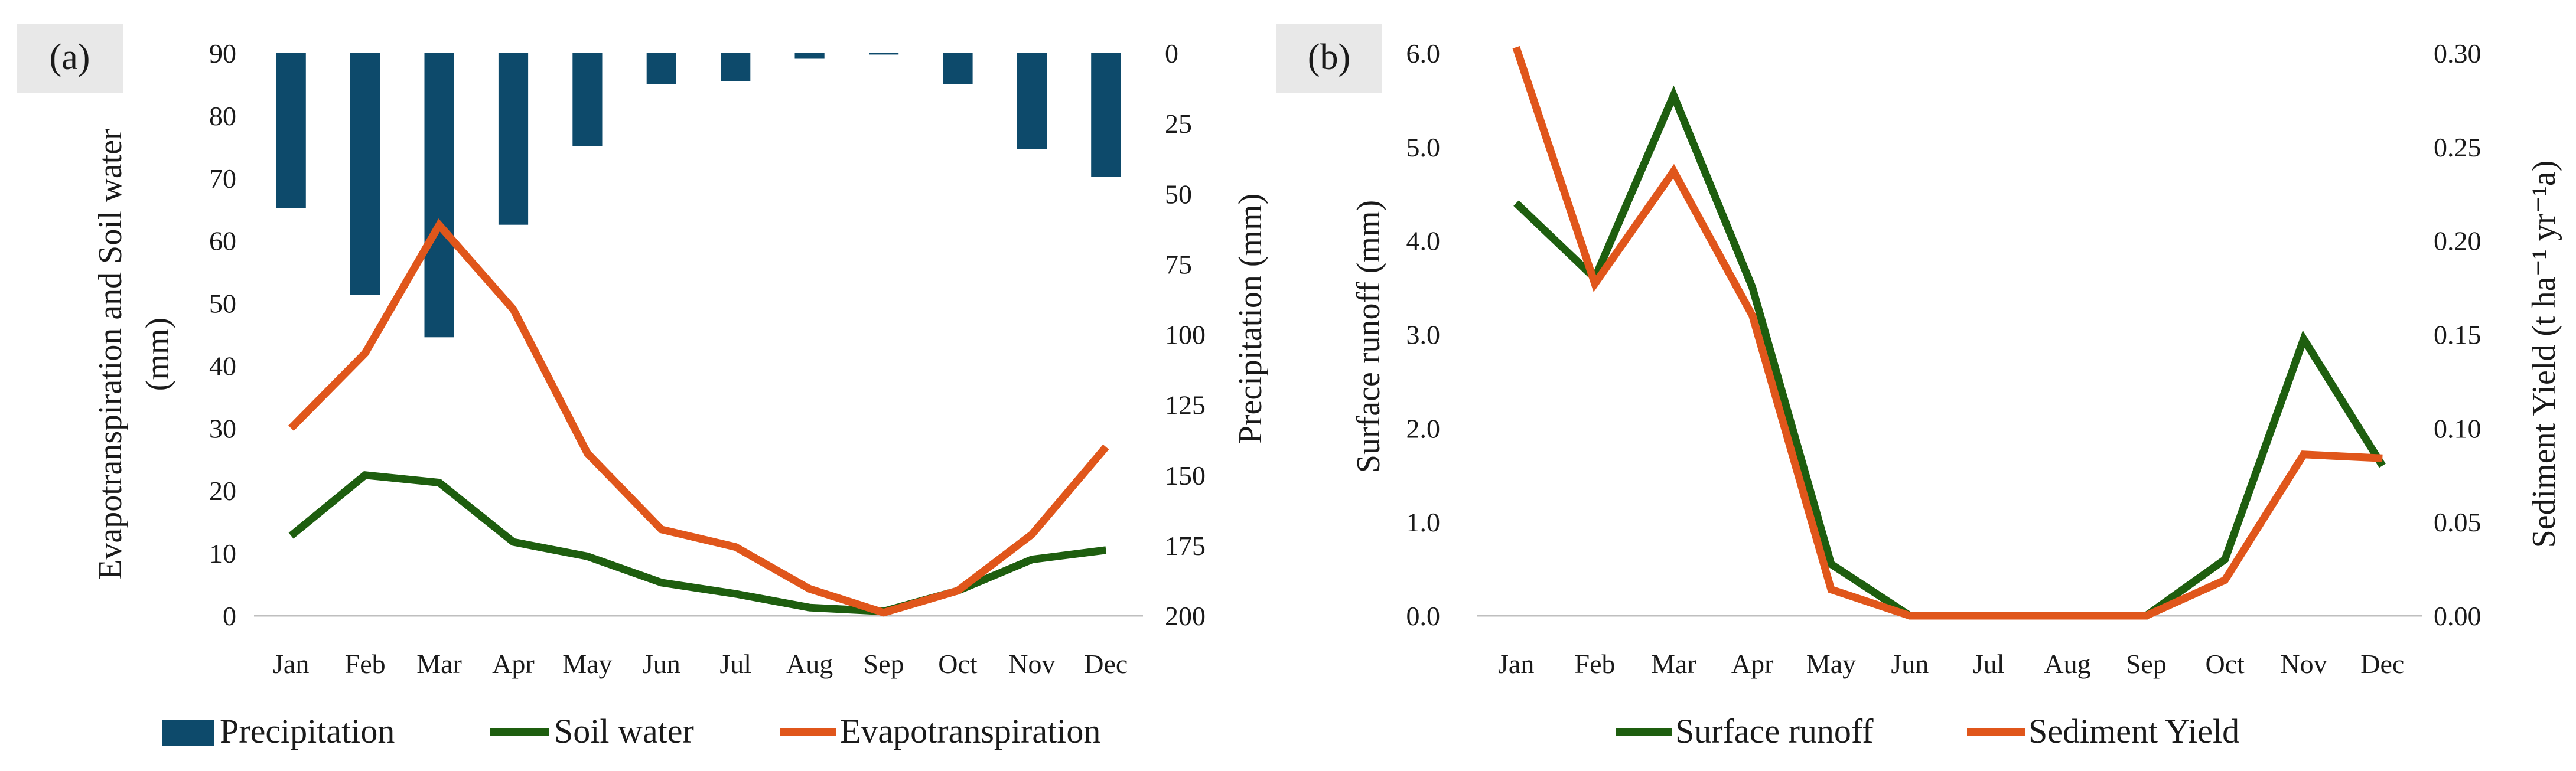  I want to click on panel-a-right-tick-labels: 0 25 50 75 100 125 150 175 200, so click(1185, 334).